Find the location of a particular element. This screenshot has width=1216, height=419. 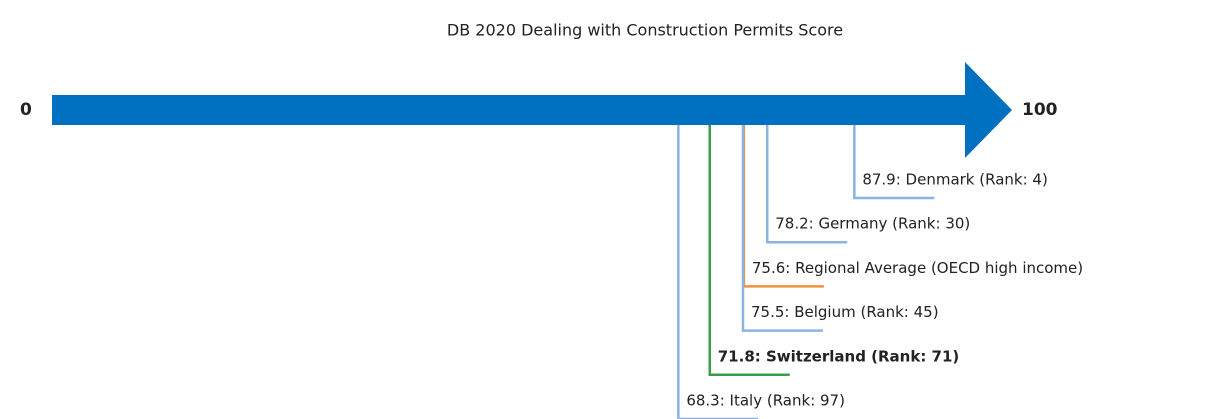

marker-label: 78.2: Germany (Rank: 30) is located at coordinates (872, 224).